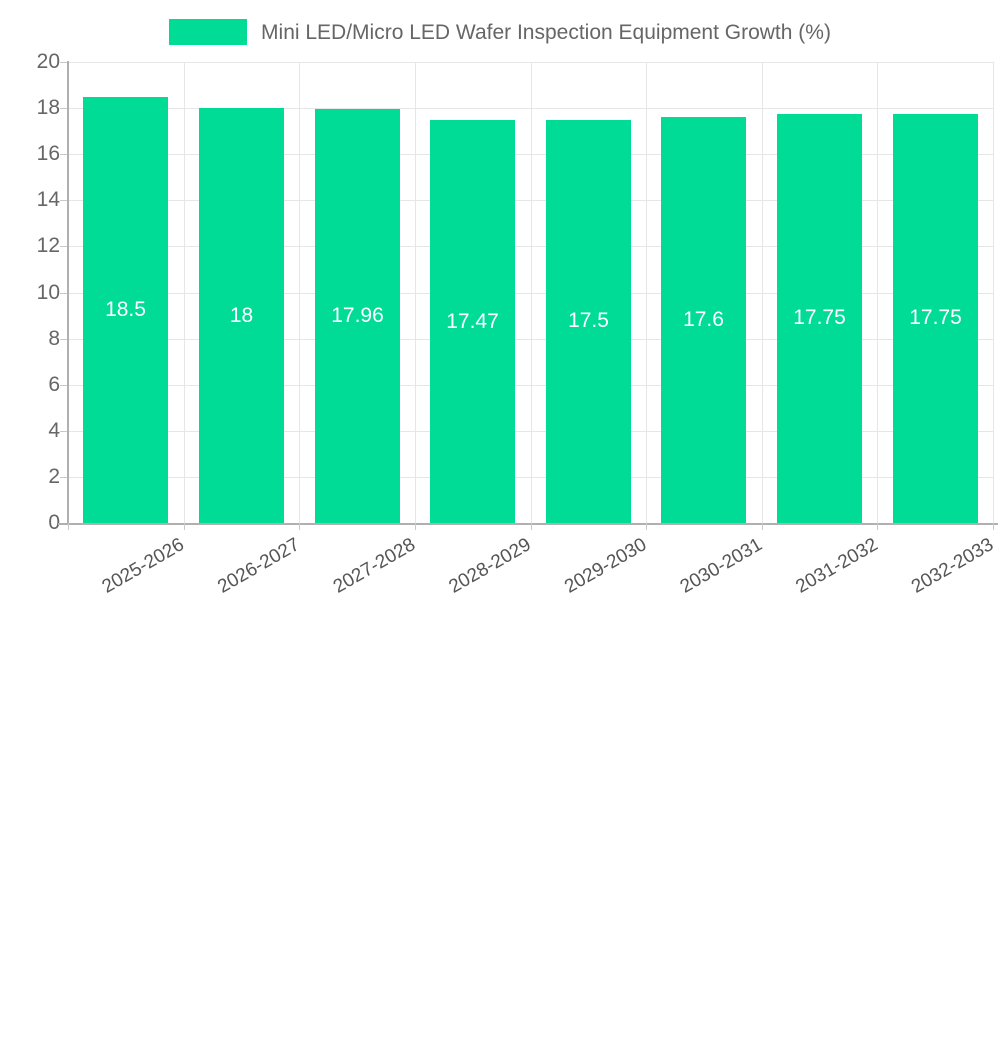 This screenshot has height=1046, width=1000. I want to click on bar-value-label: 17.5, so click(588, 321).